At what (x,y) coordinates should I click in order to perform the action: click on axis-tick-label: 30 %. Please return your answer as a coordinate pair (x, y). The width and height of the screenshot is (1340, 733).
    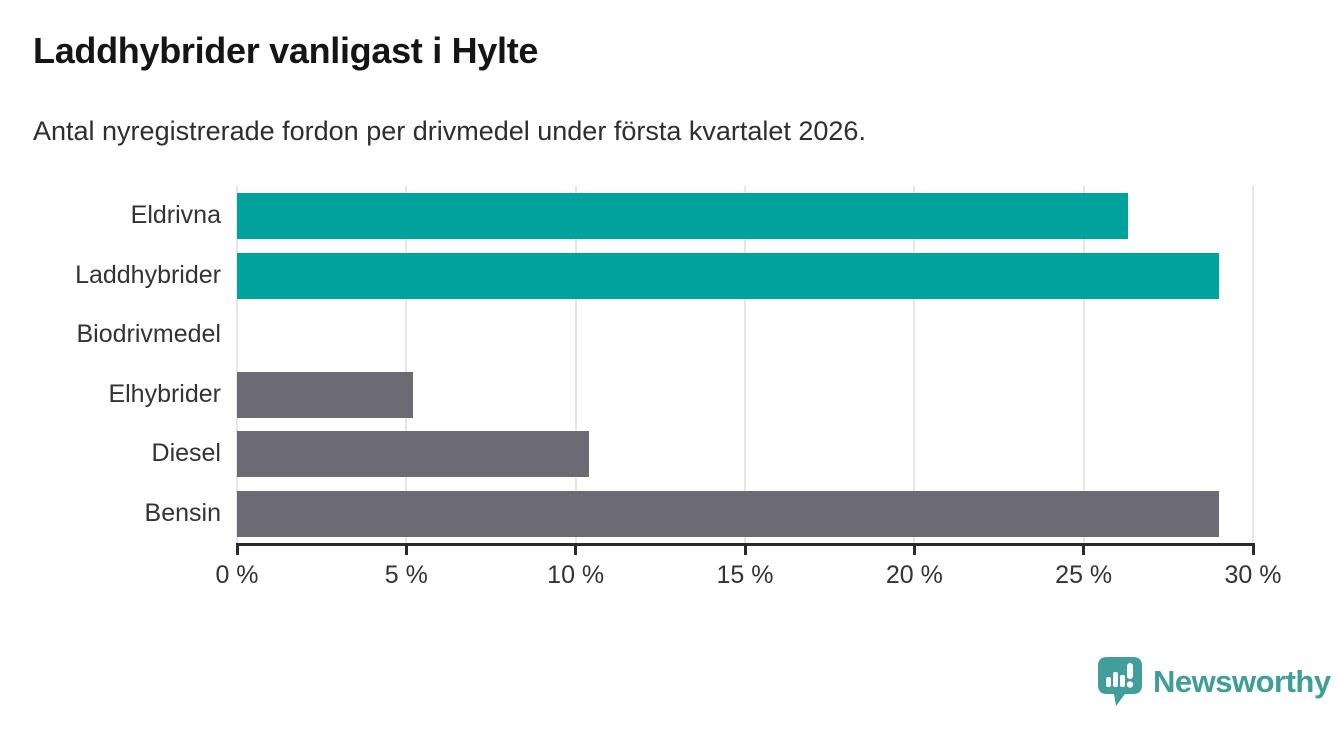
    Looking at the image, I should click on (1253, 575).